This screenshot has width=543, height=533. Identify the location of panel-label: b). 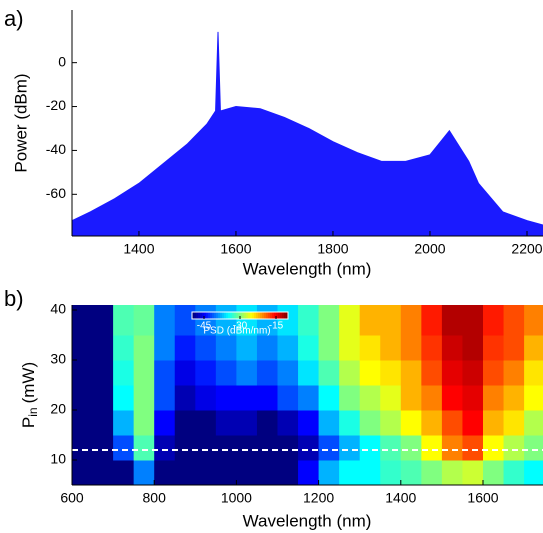
(14, 298).